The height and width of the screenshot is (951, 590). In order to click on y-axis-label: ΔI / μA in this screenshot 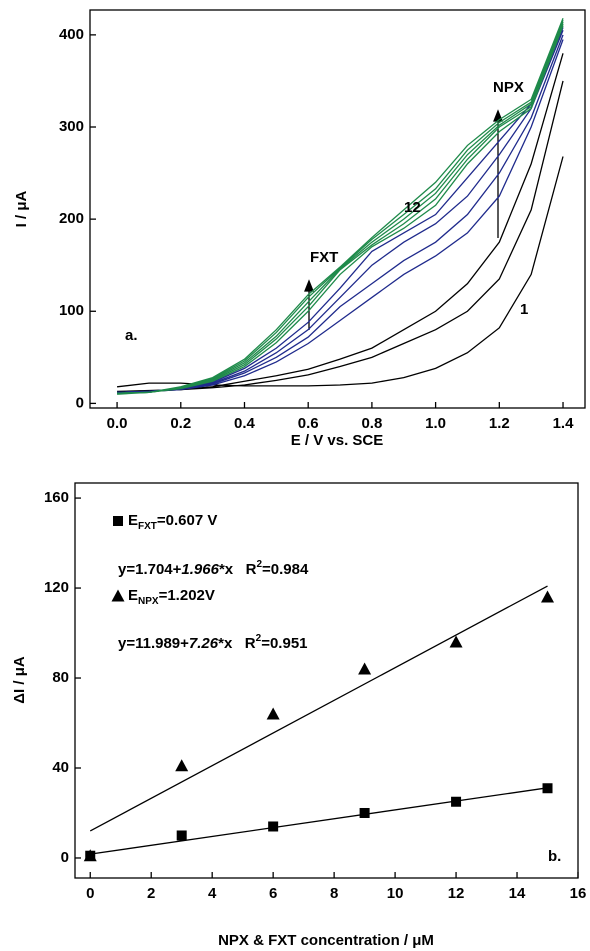, I will do `click(19, 680)`.